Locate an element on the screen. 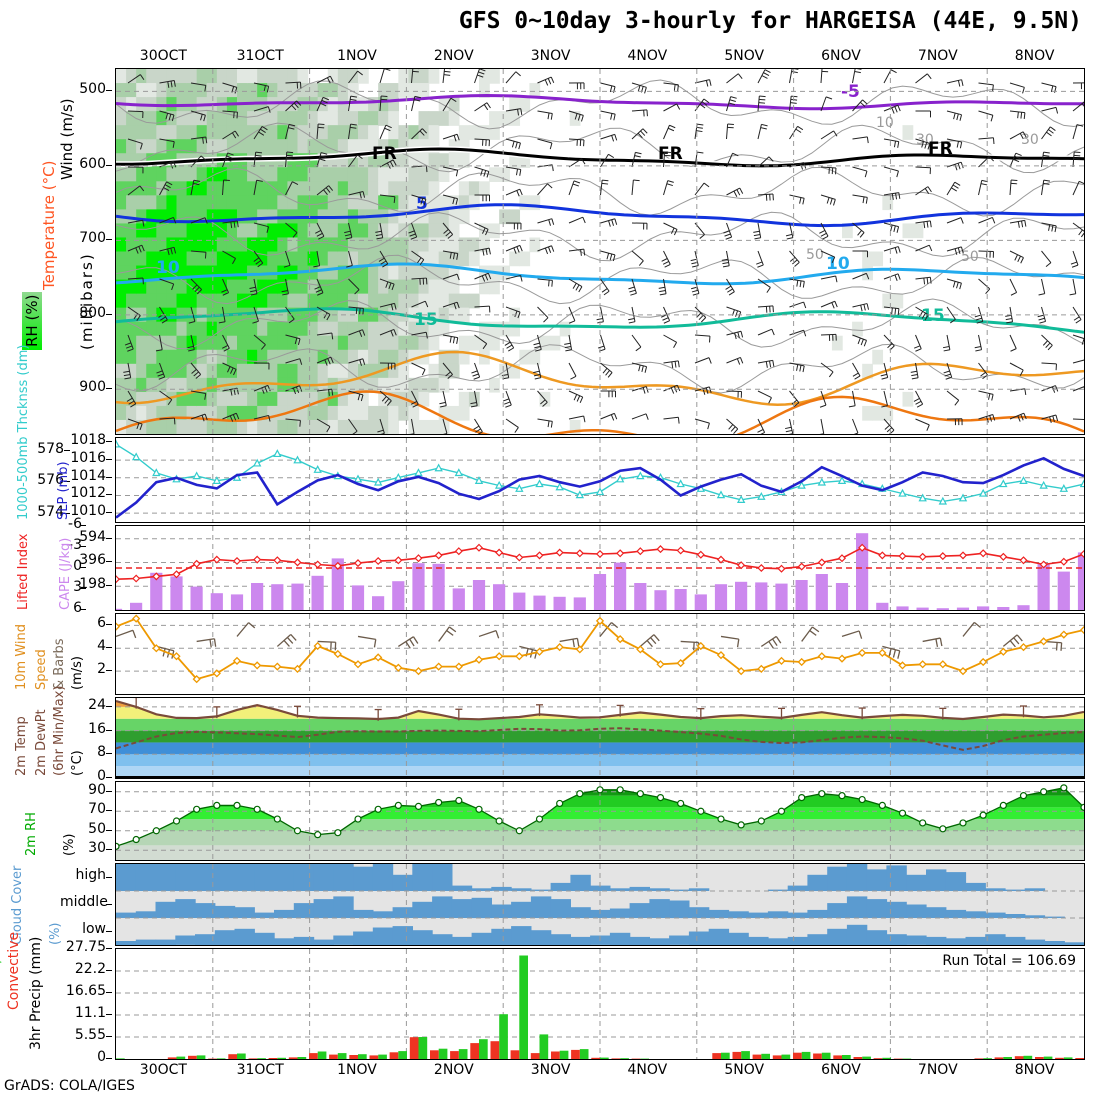 The height and width of the screenshot is (1100, 1100). slp-ytick-labels: 1018 1016 1014 1012 1010 is located at coordinates (87, 477).